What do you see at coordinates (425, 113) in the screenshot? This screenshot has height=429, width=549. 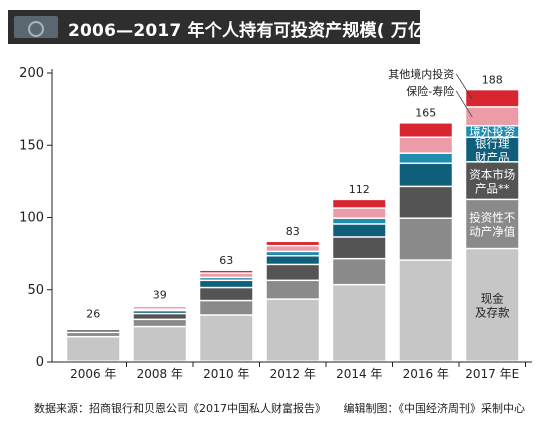 I see `total-label: 165` at bounding box center [425, 113].